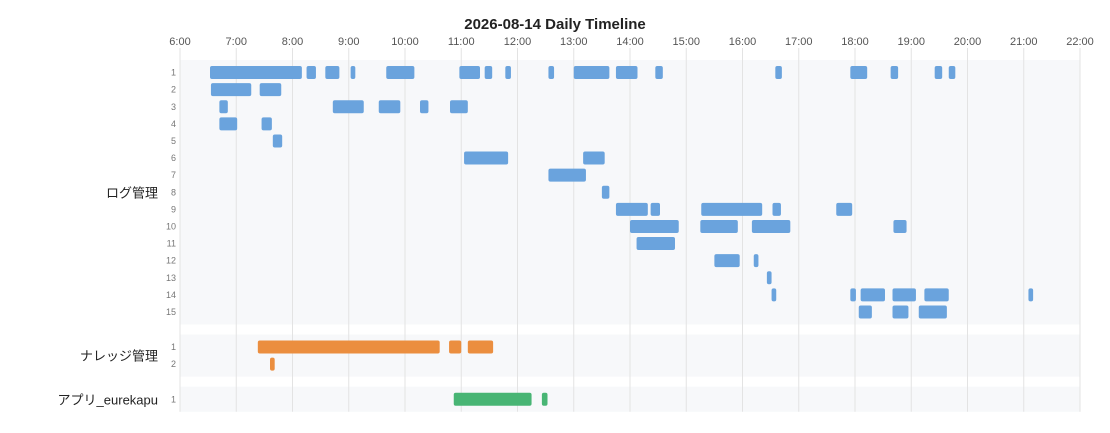 The image size is (1110, 433). What do you see at coordinates (132, 192) in the screenshot?
I see `group-label: ログ管理` at bounding box center [132, 192].